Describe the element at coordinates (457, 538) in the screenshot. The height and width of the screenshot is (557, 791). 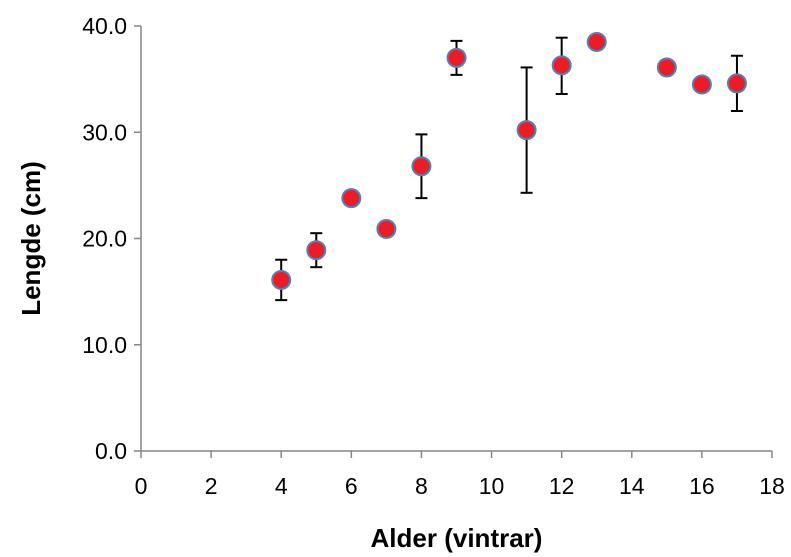
I see `x-axis-title: Alder (vintrar)` at that location.